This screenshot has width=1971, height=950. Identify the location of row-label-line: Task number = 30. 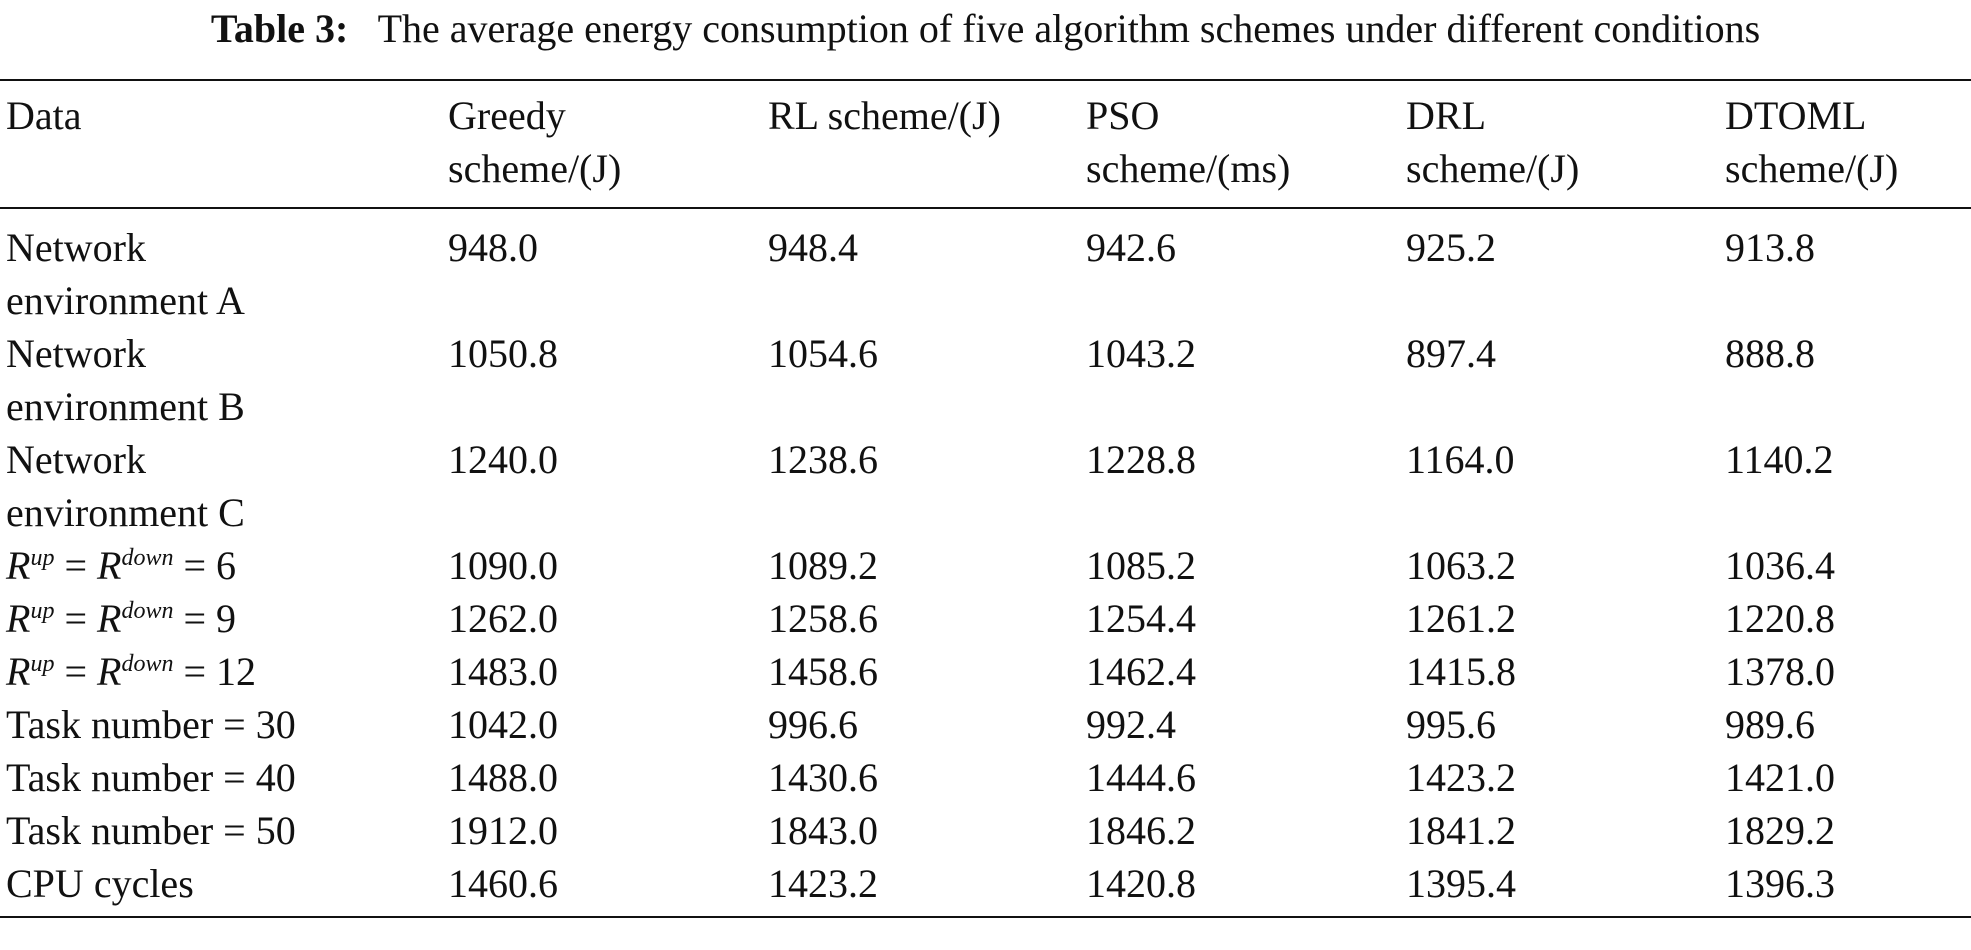
(151, 724).